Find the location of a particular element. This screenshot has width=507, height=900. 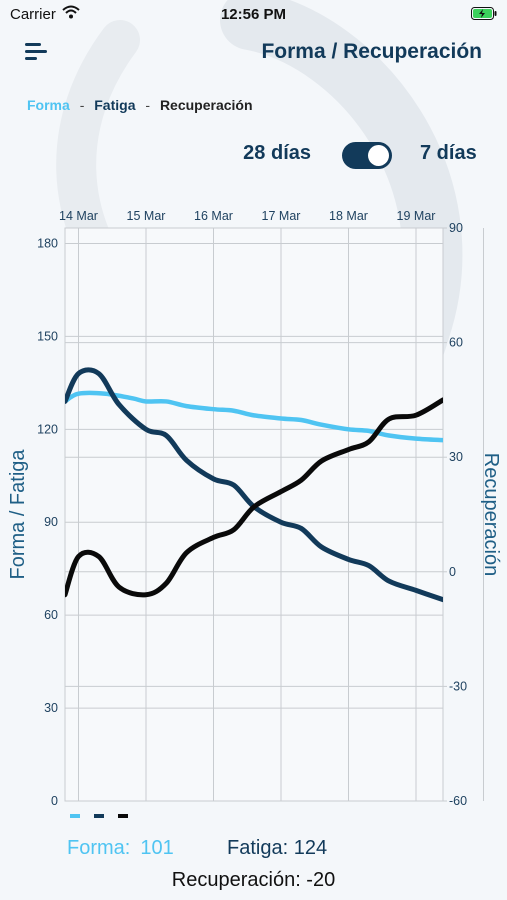

x-tick-label: 16 Mar is located at coordinates (213, 216).